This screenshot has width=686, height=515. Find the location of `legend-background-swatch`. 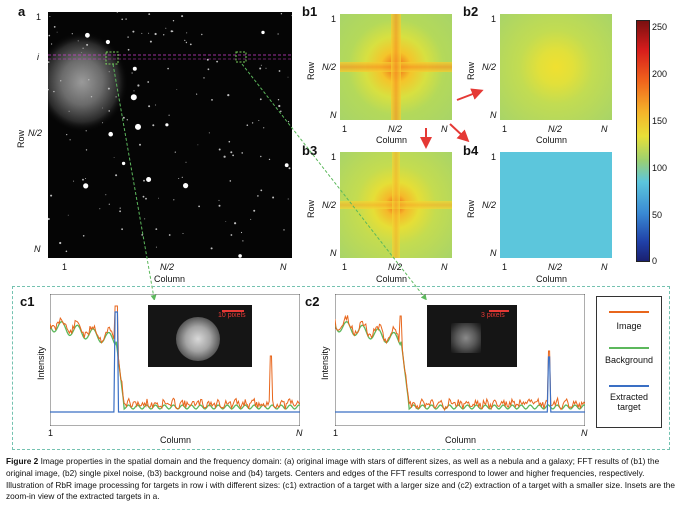

legend-background-swatch is located at coordinates (629, 348).